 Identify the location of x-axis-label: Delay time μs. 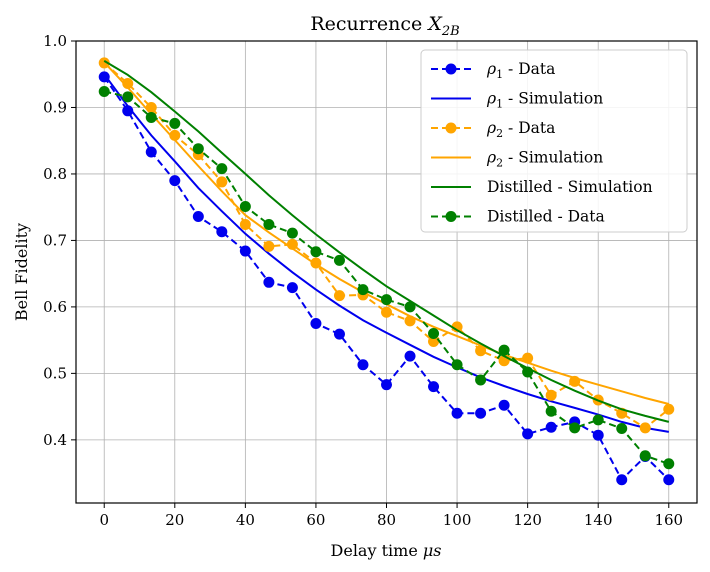
(386, 550).